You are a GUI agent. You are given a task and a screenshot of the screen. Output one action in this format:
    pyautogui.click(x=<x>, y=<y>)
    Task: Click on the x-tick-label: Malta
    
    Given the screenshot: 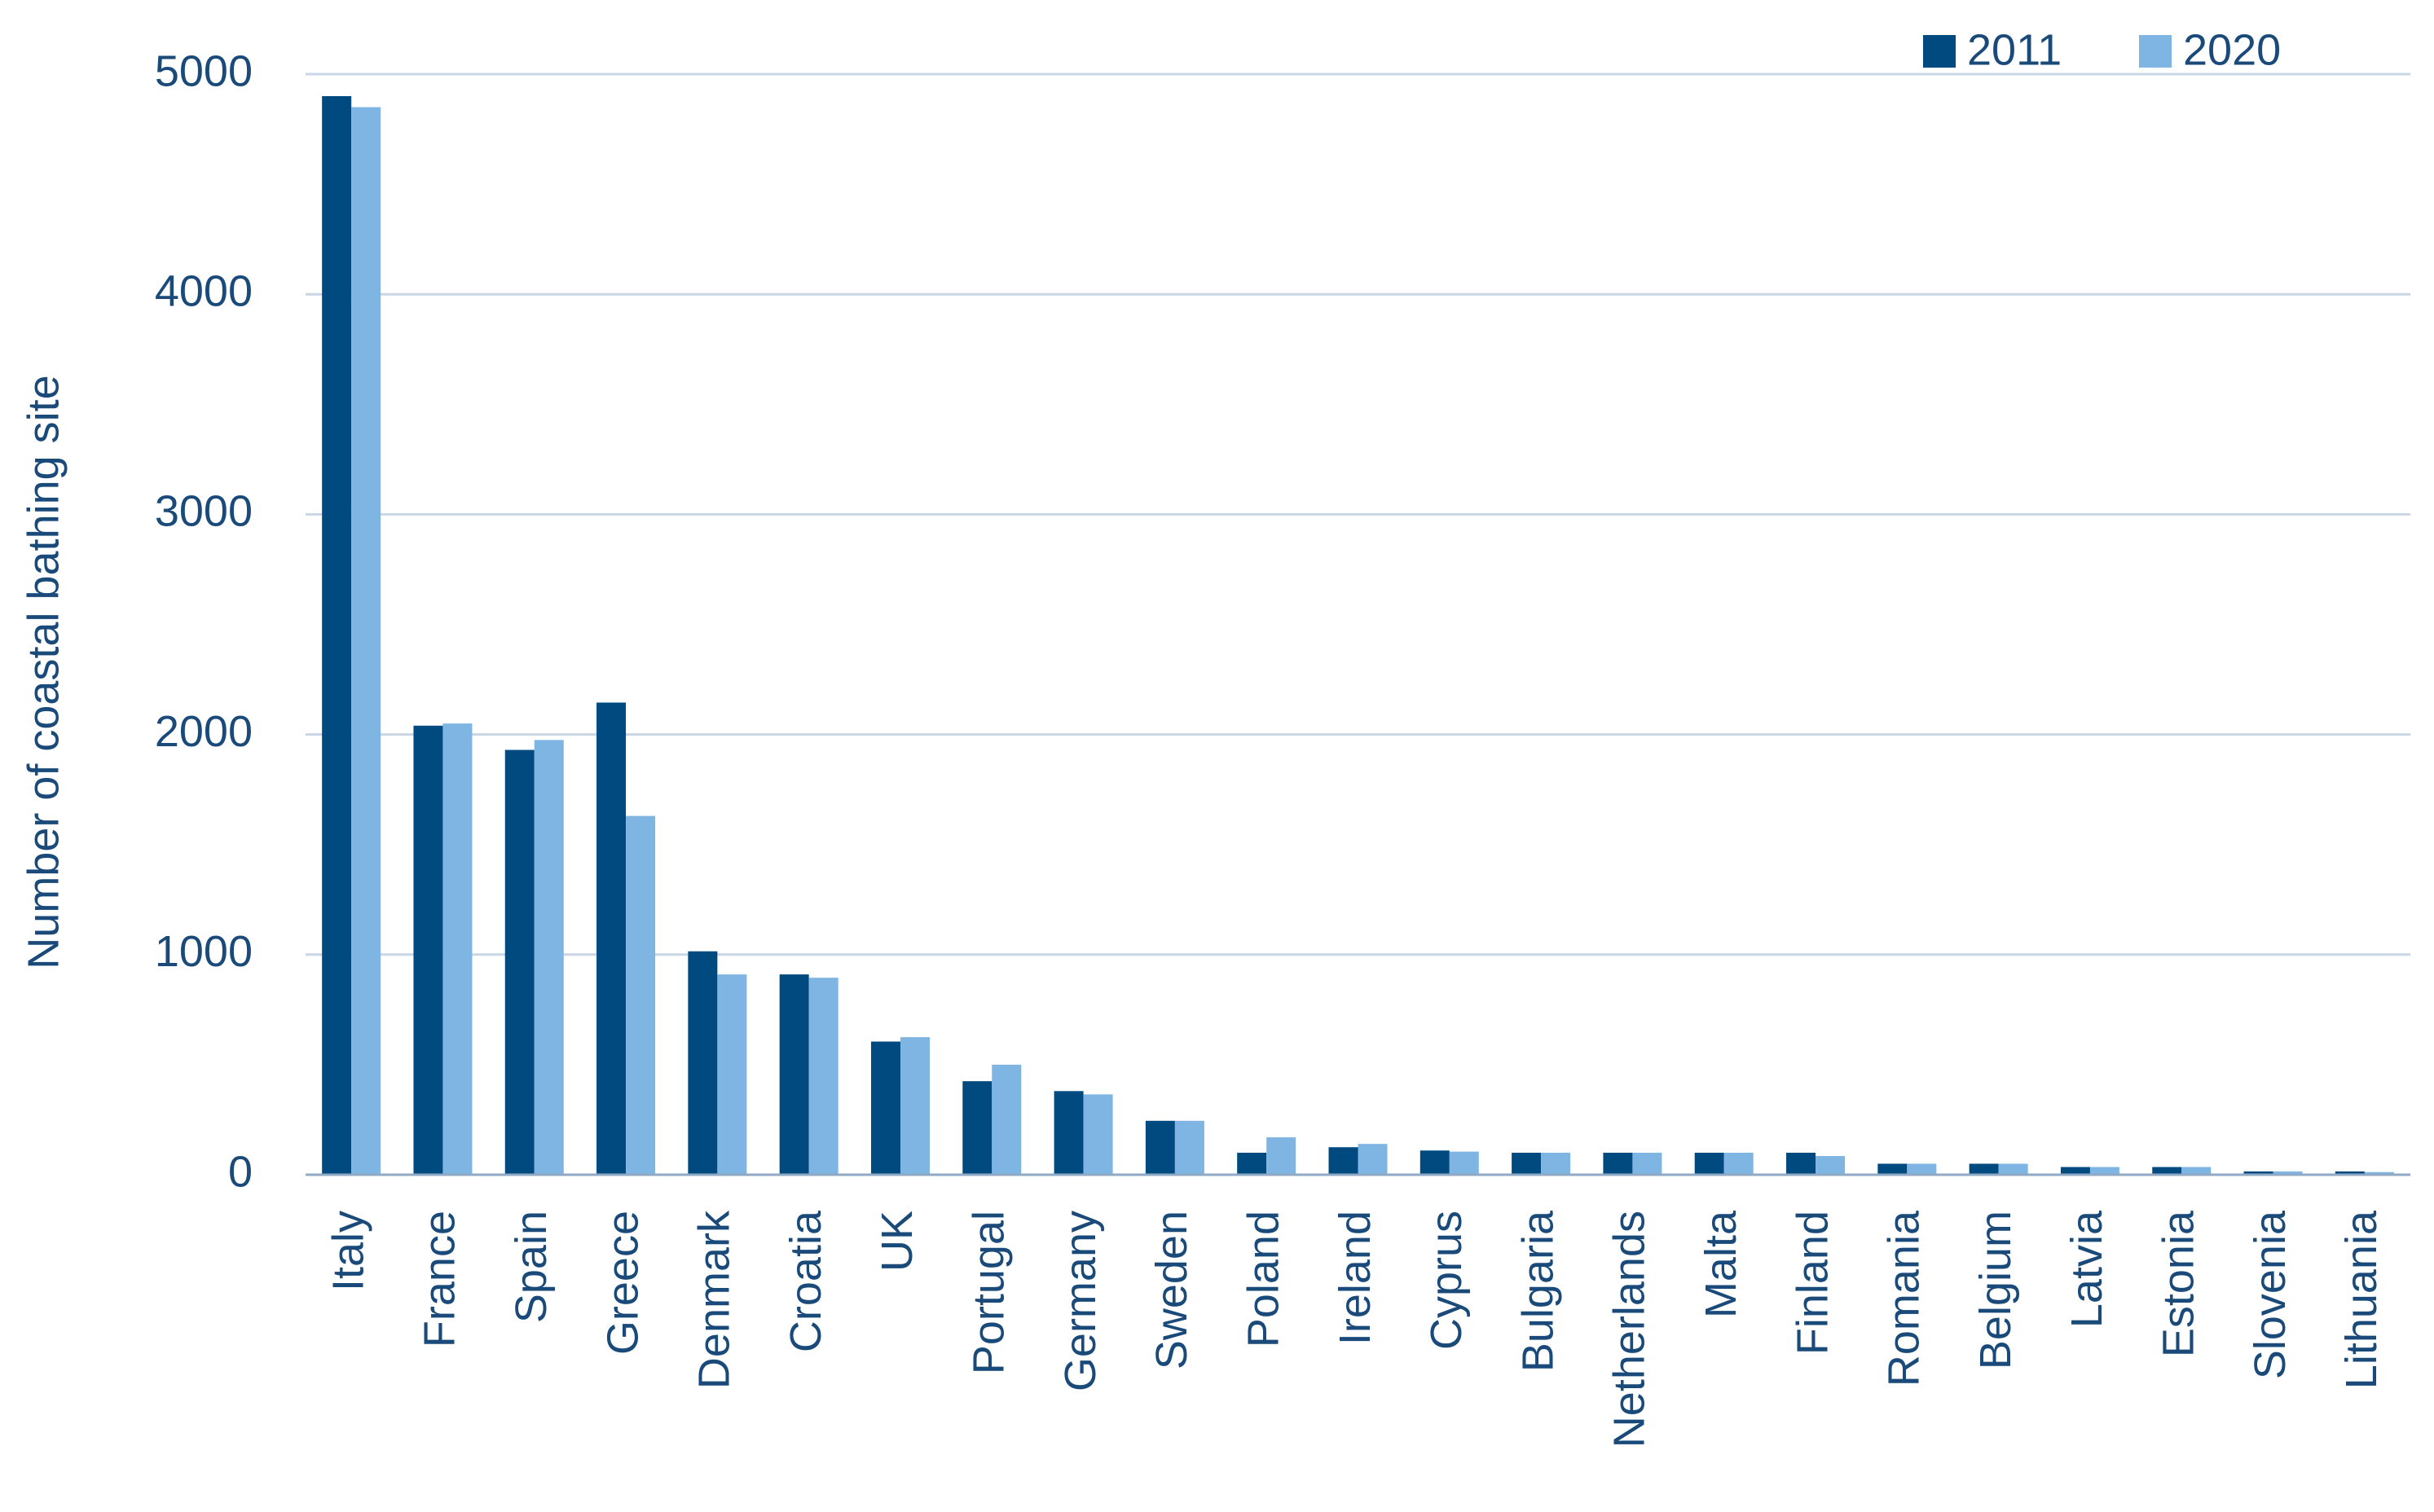 What is the action you would take?
    pyautogui.click(x=1721, y=1264)
    